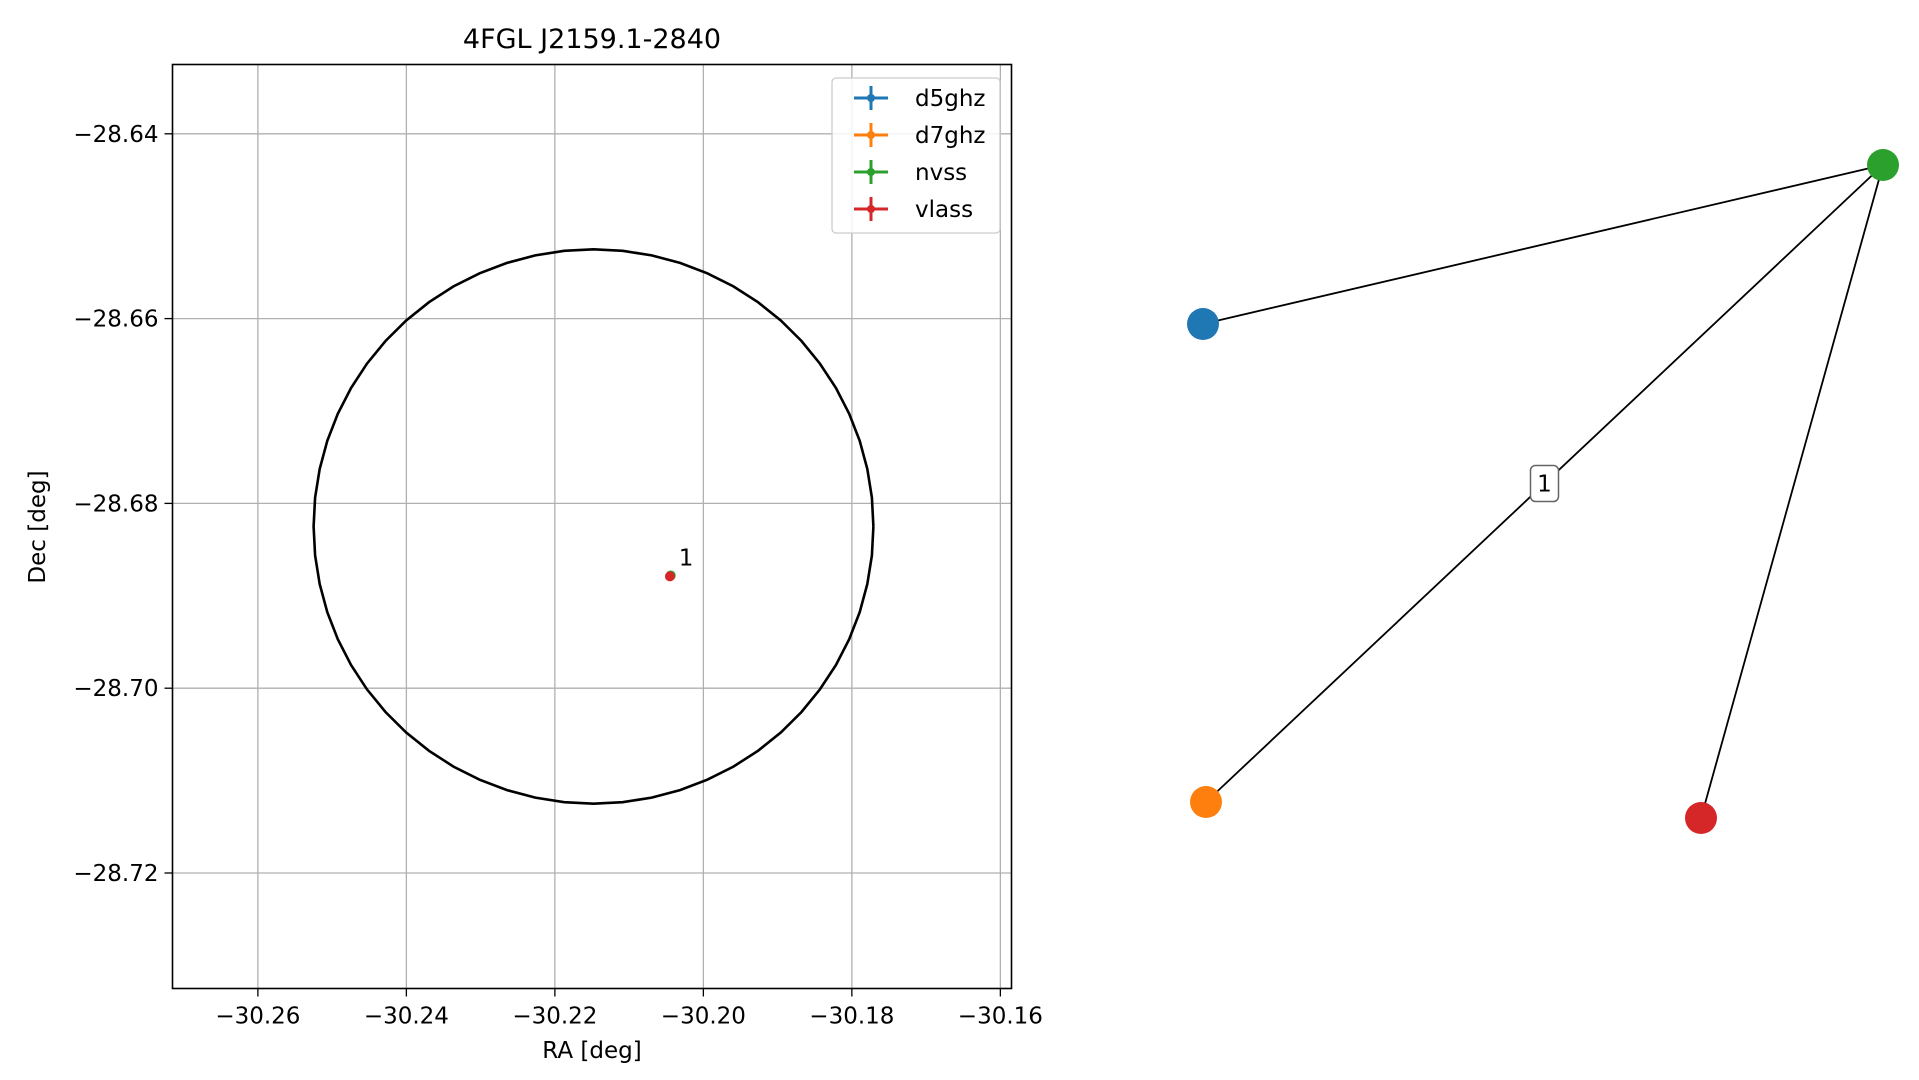 This screenshot has height=1080, width=1919. What do you see at coordinates (1000, 1017) in the screenshot?
I see `x-tick-label: −30.16` at bounding box center [1000, 1017].